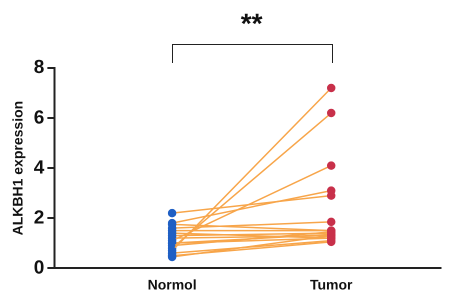 Image resolution: width=449 pixels, height=299 pixels. What do you see at coordinates (332, 284) in the screenshot?
I see `x-tick-label: Tumor` at bounding box center [332, 284].